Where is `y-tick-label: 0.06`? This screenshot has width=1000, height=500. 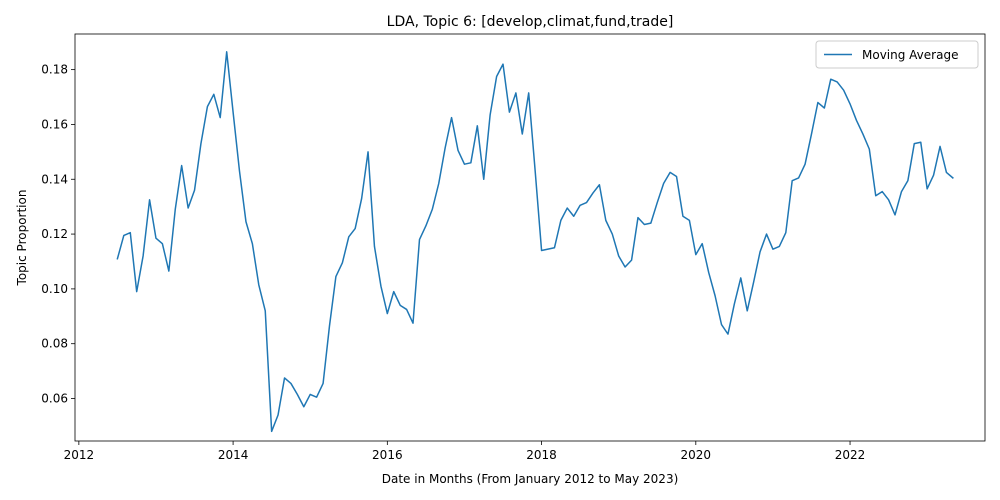 y-tick-label: 0.06 is located at coordinates (54, 399).